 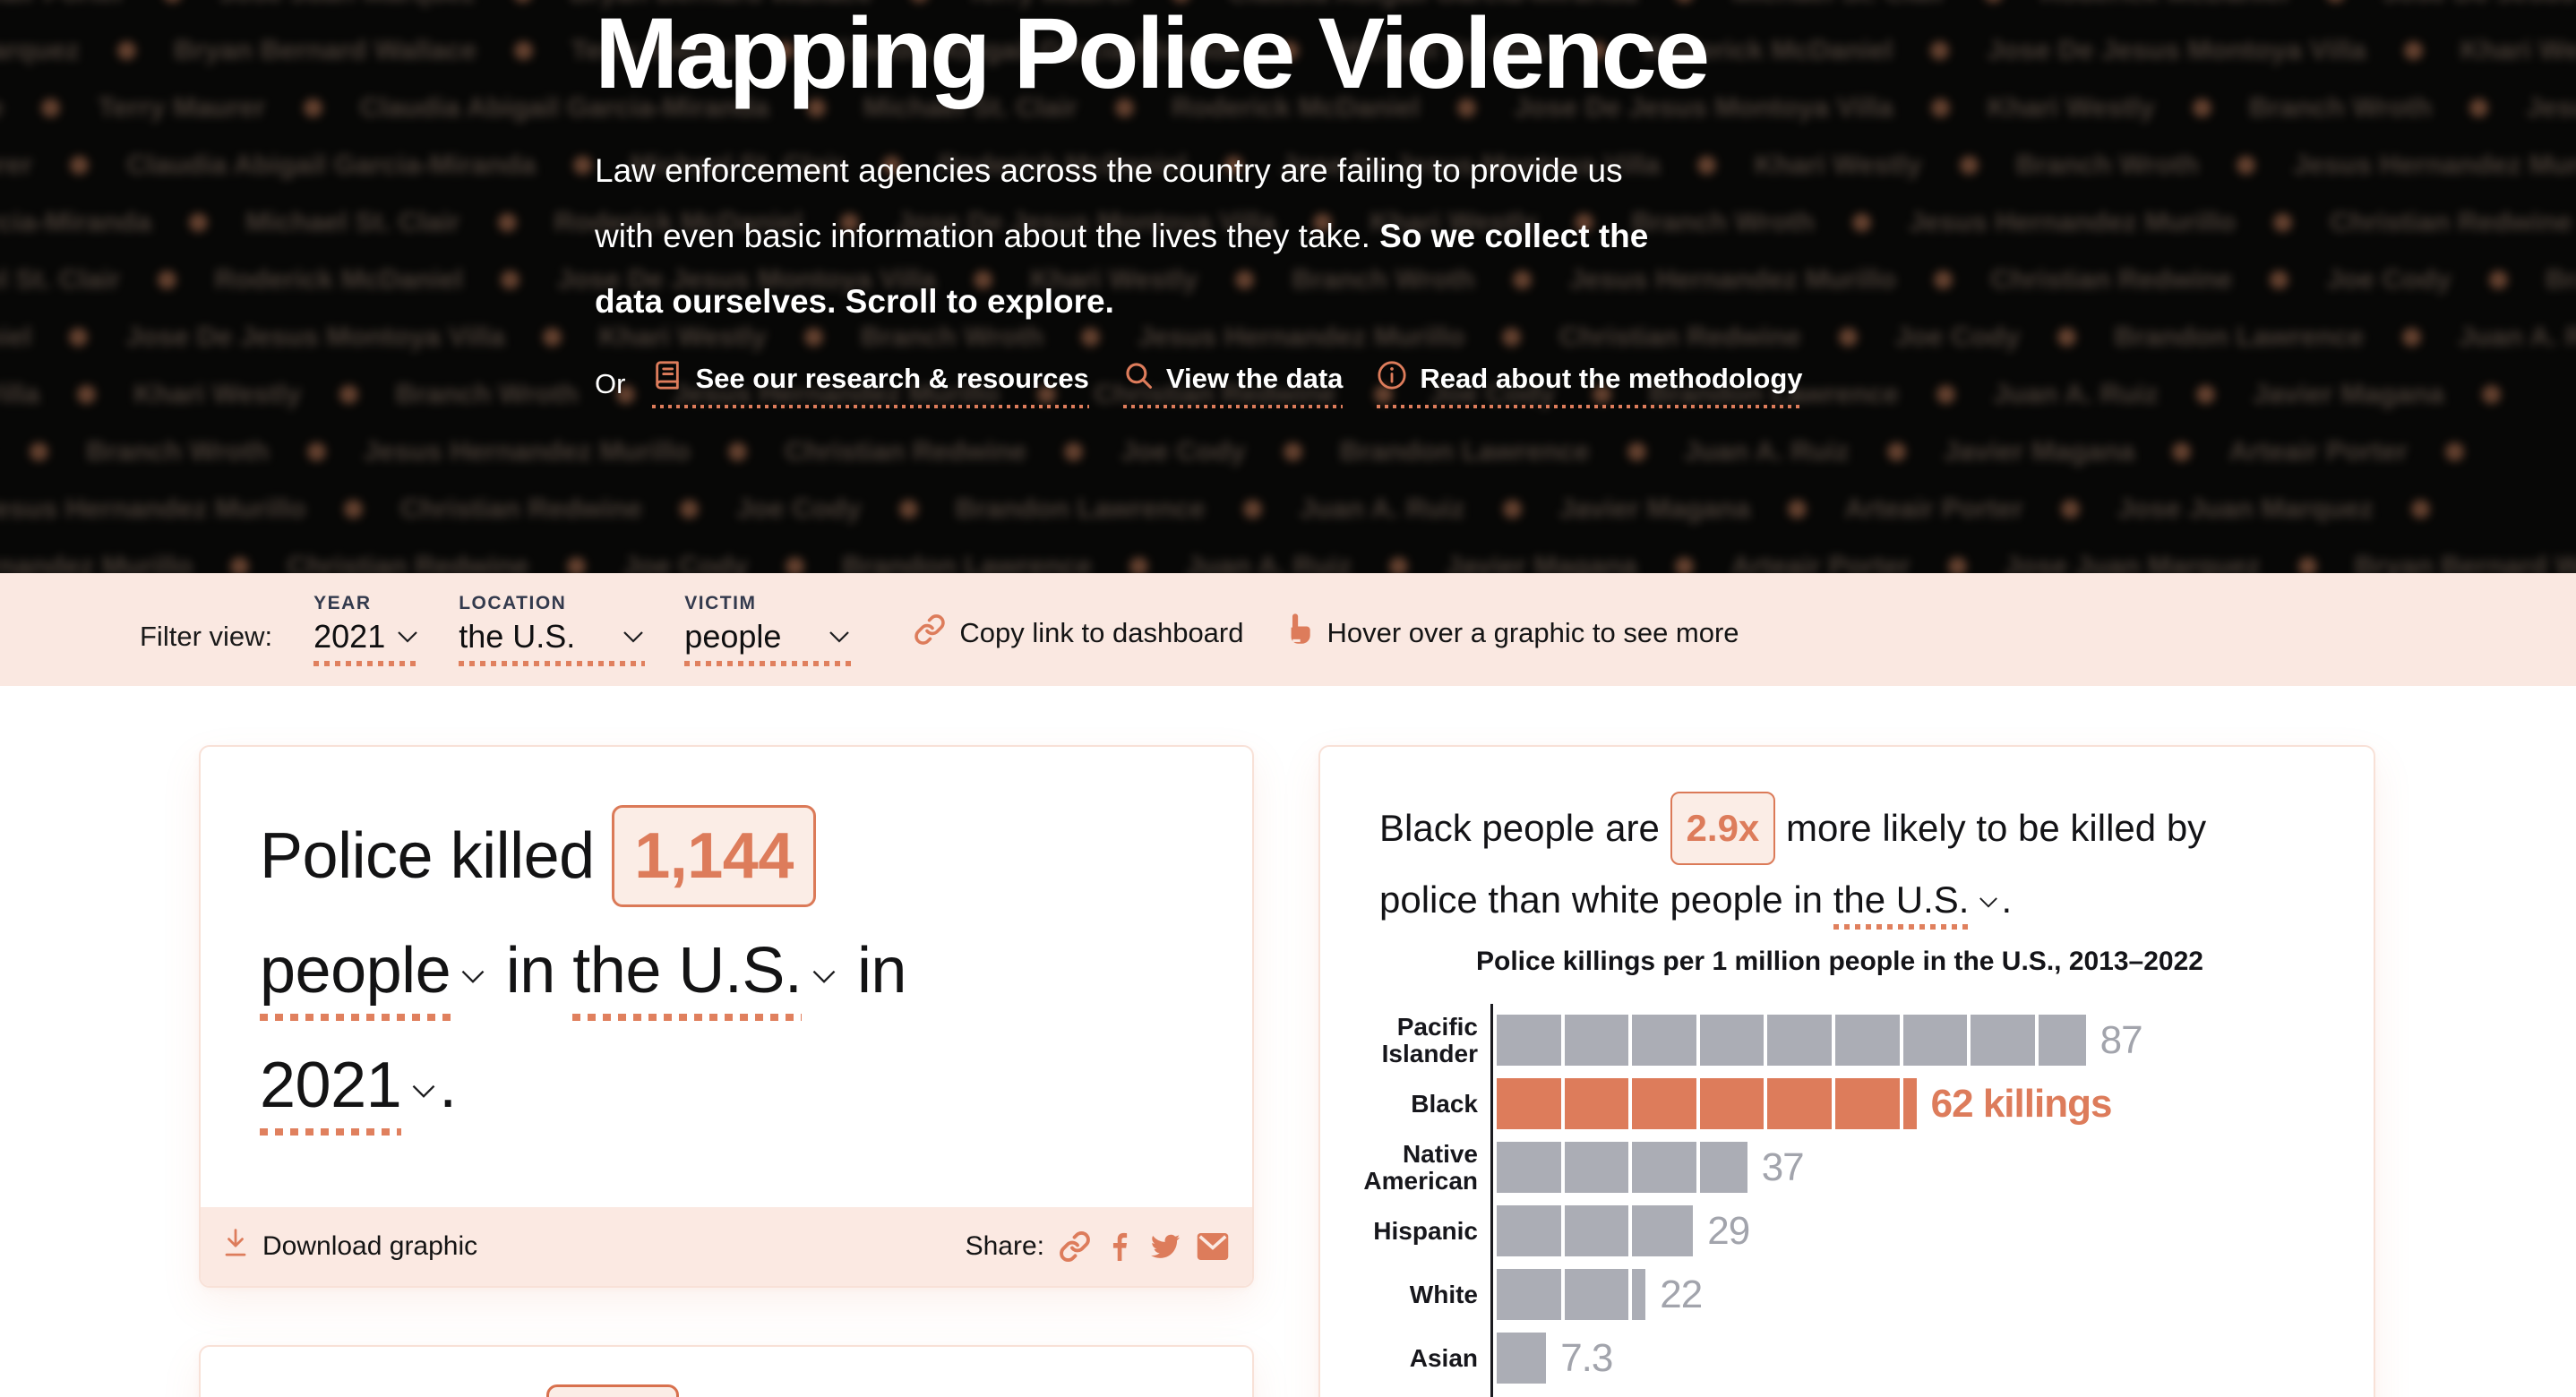 I want to click on chart-row: Hispanic 29, so click(x=1839, y=1231).